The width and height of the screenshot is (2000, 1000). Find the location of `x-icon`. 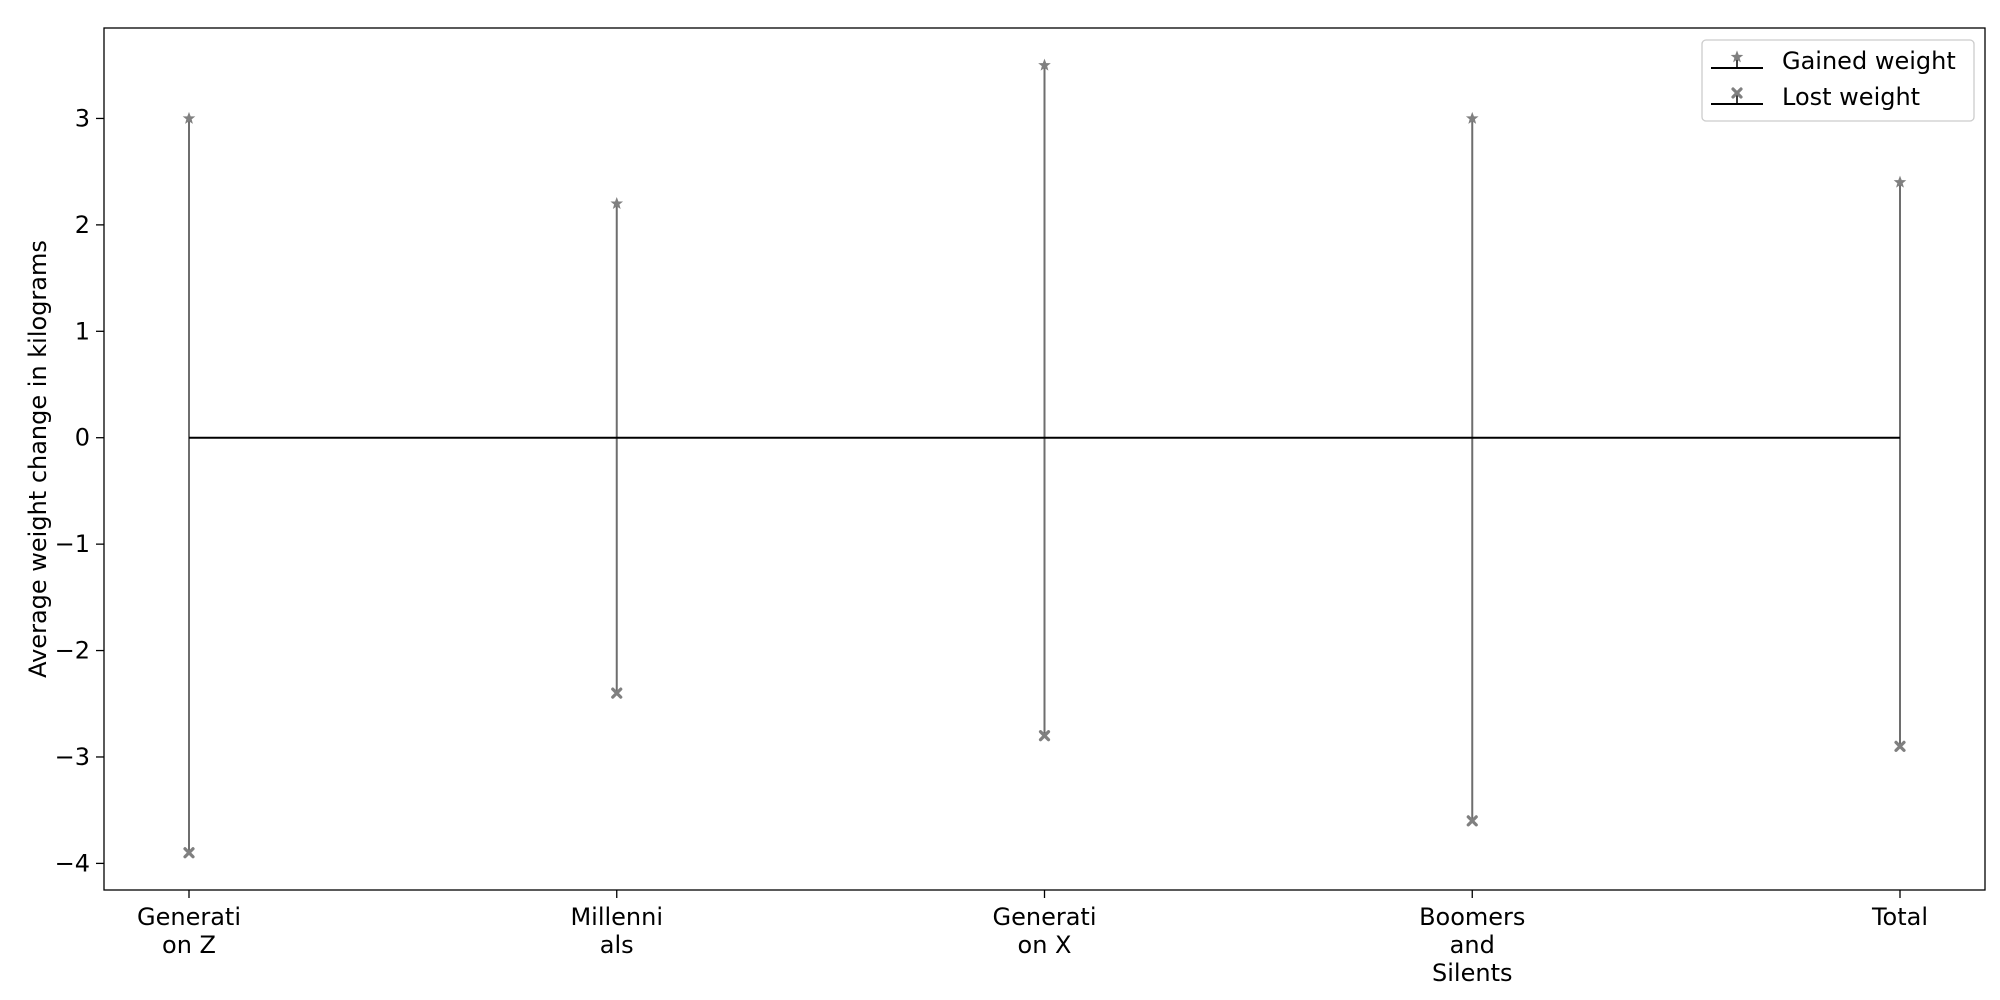

x-icon is located at coordinates (1737, 93).